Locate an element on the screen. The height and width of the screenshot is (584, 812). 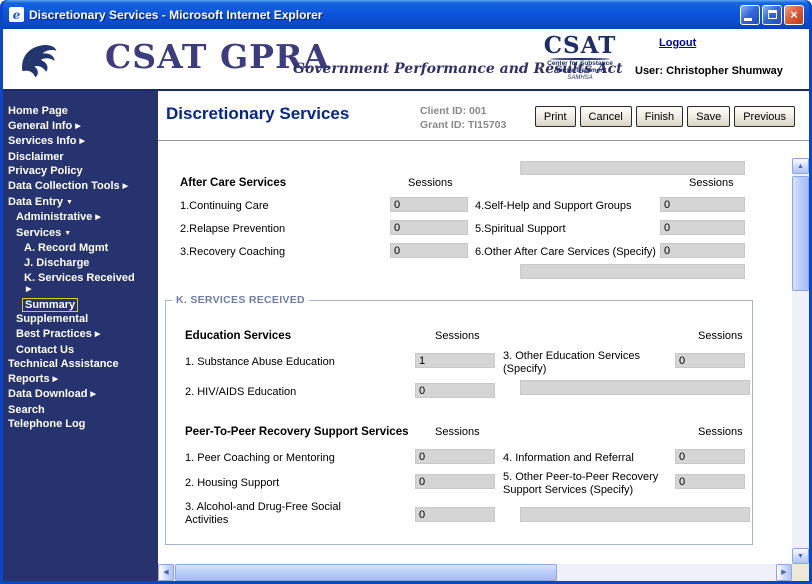
sidebar-item-label: Contact Us is located at coordinates (45, 349).